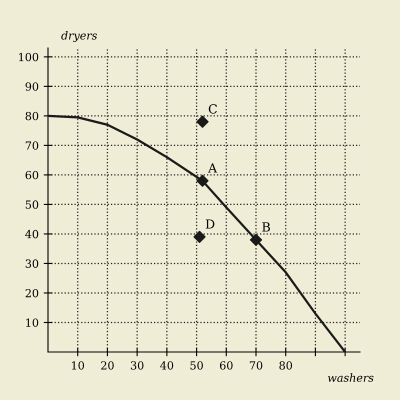 This screenshot has height=400, width=400. What do you see at coordinates (213, 167) in the screenshot?
I see `annotation: A` at bounding box center [213, 167].